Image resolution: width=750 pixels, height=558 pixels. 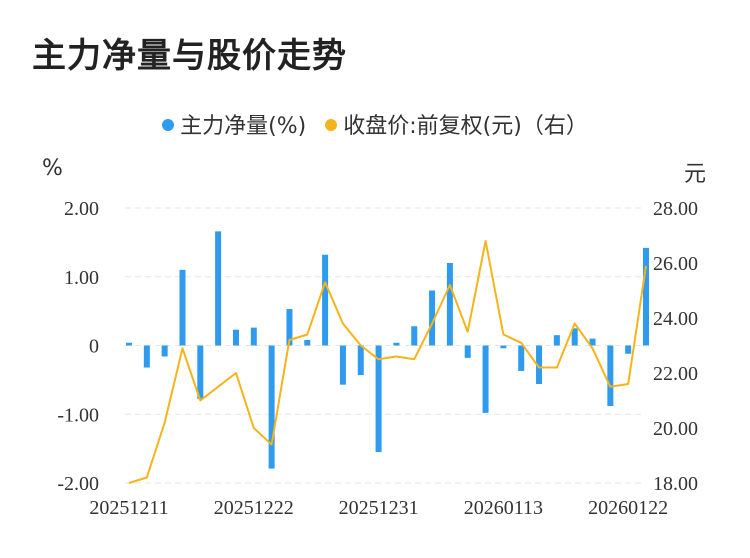 I want to click on x-tick-label: 20251231, so click(x=379, y=508).